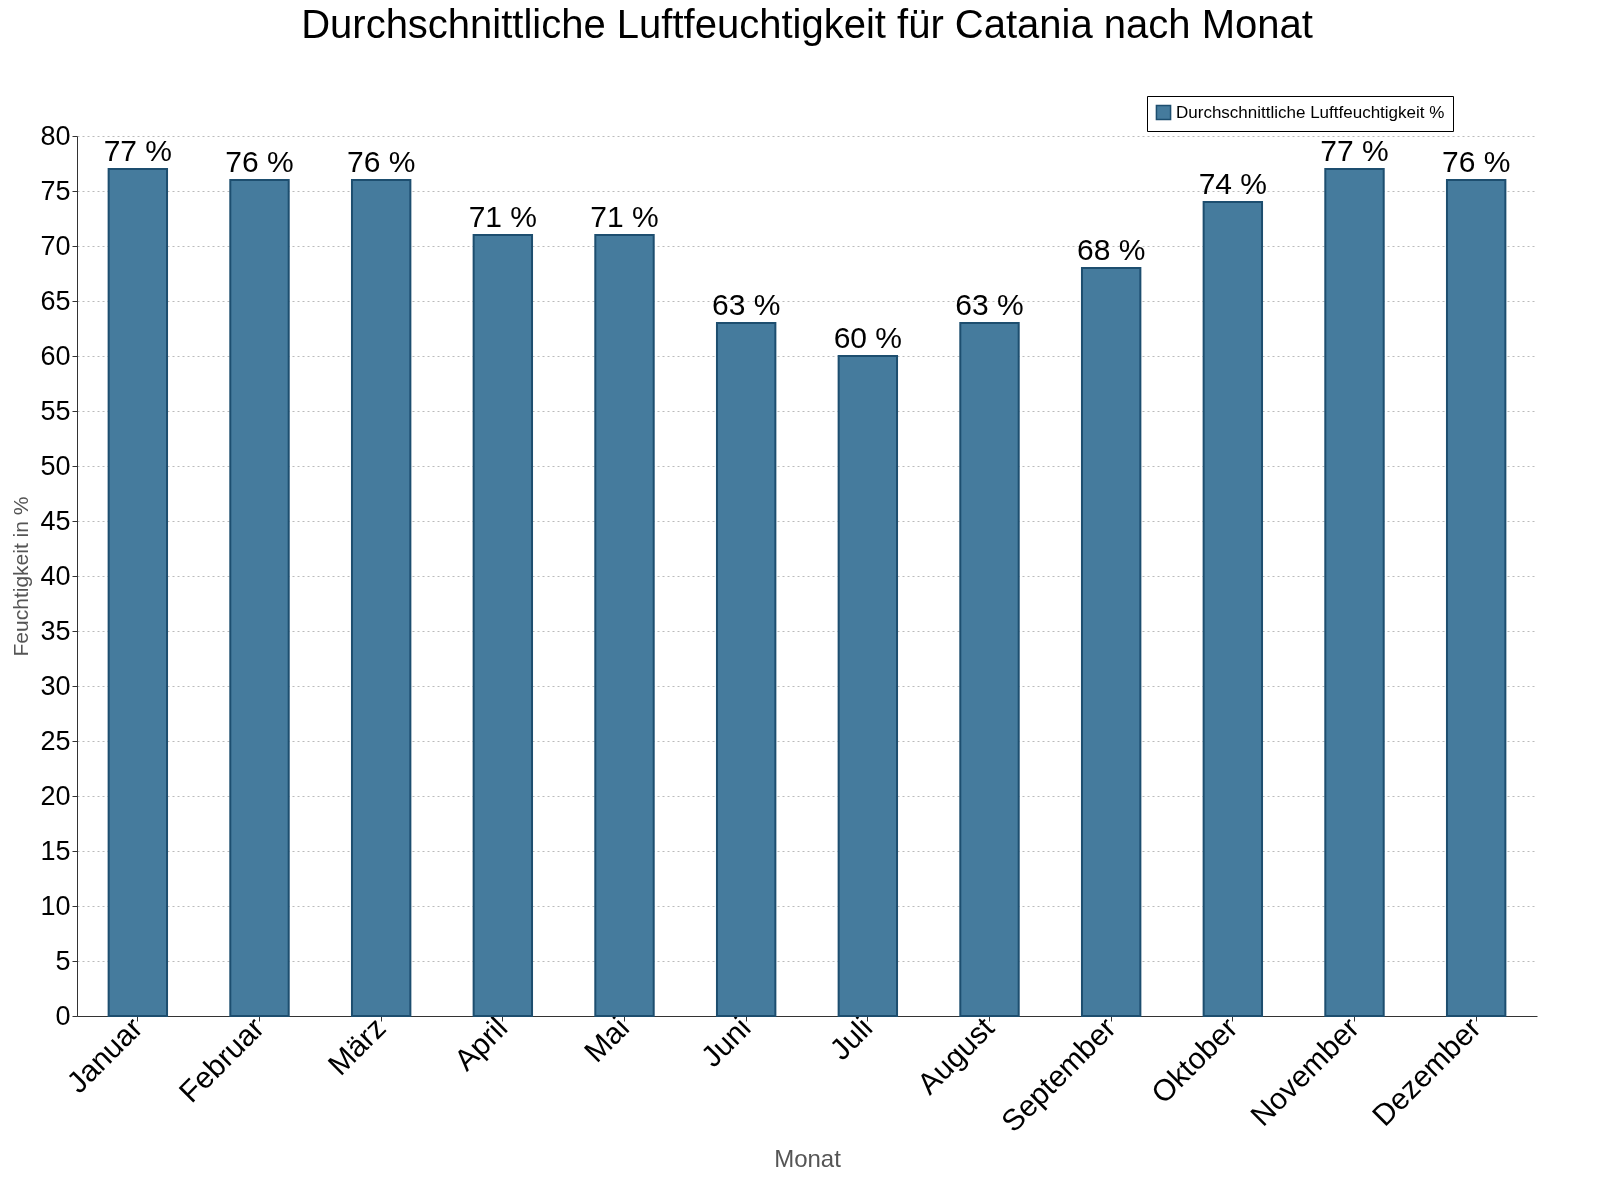  I want to click on y-tick-label: 60, so click(55, 355).